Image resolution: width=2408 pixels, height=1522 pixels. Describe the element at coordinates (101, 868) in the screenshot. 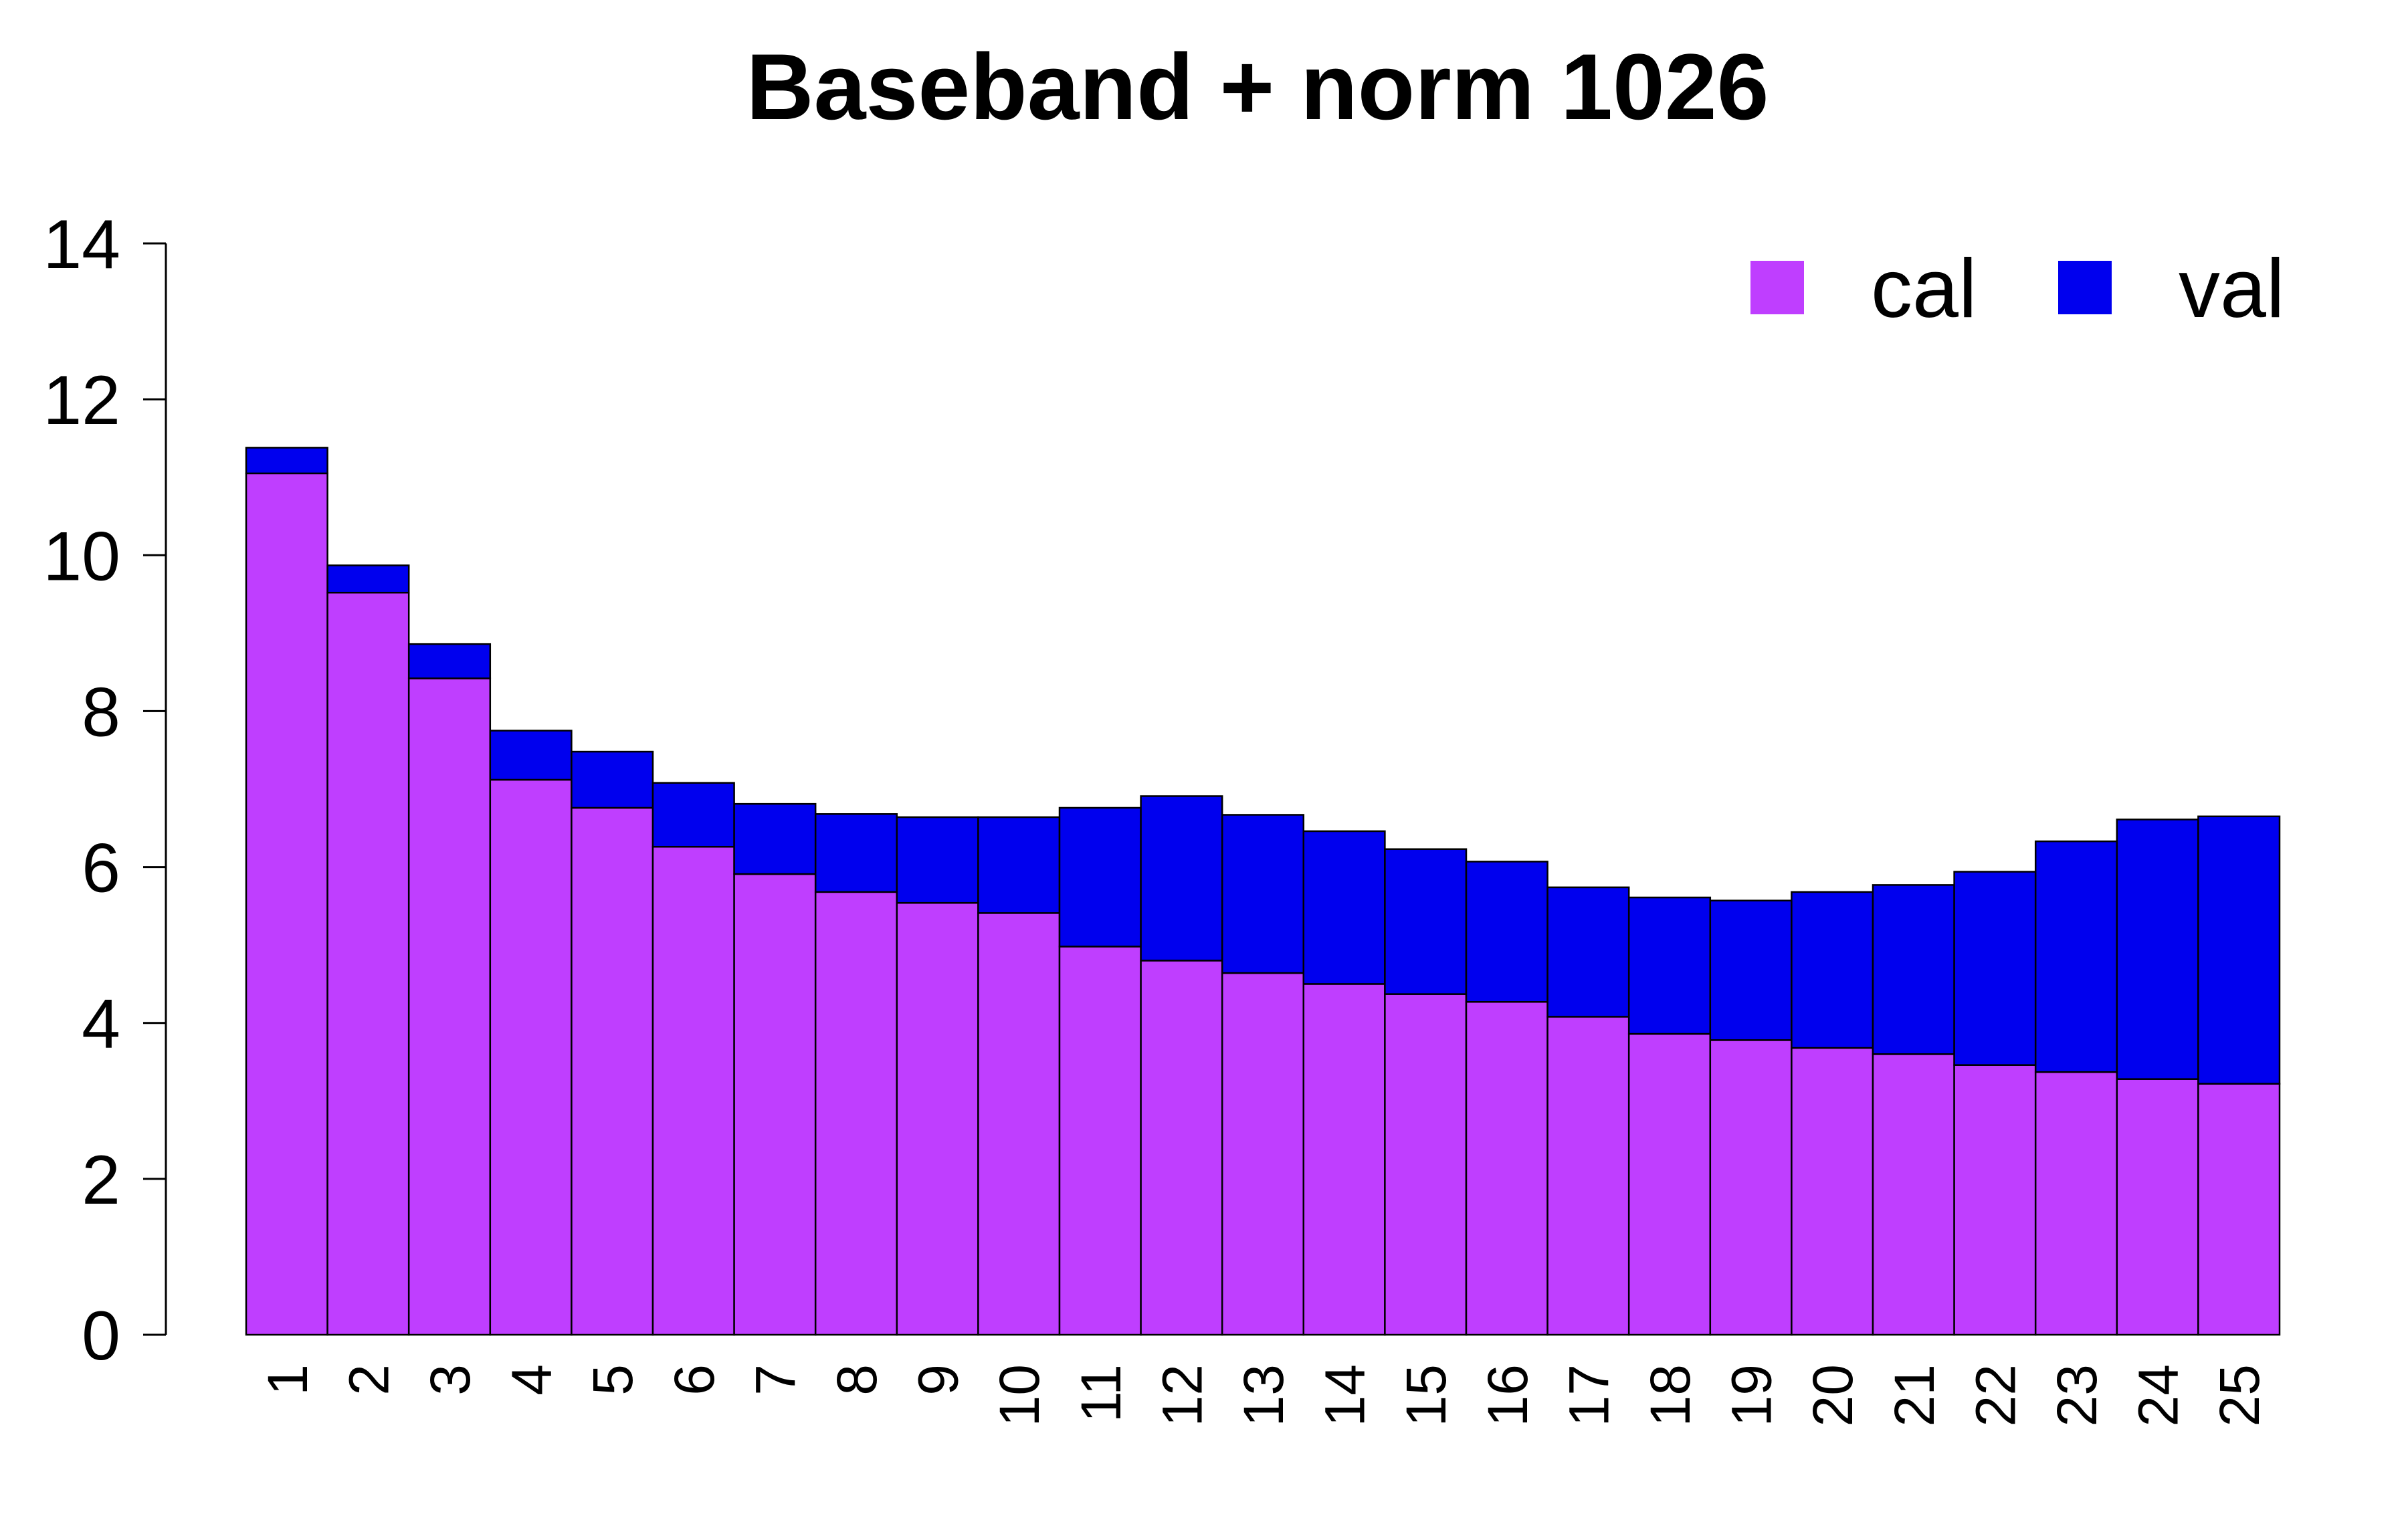

I see `y-tick-label: 6` at that location.